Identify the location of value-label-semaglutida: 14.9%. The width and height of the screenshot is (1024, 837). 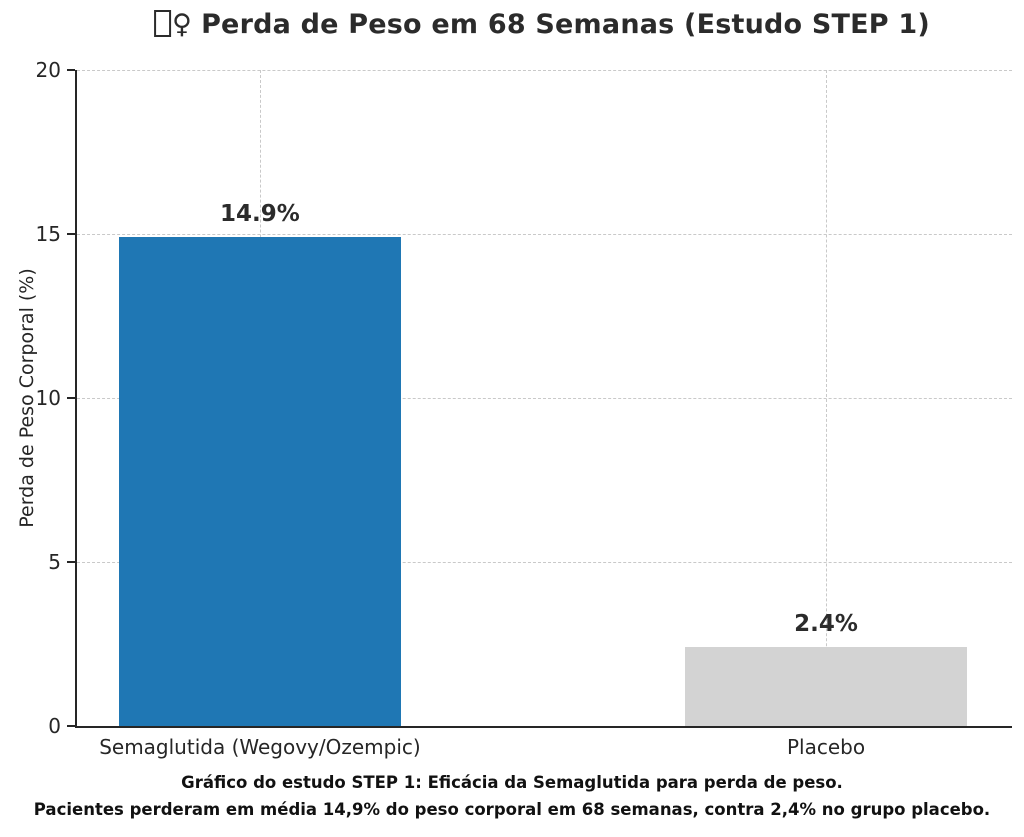
(260, 214).